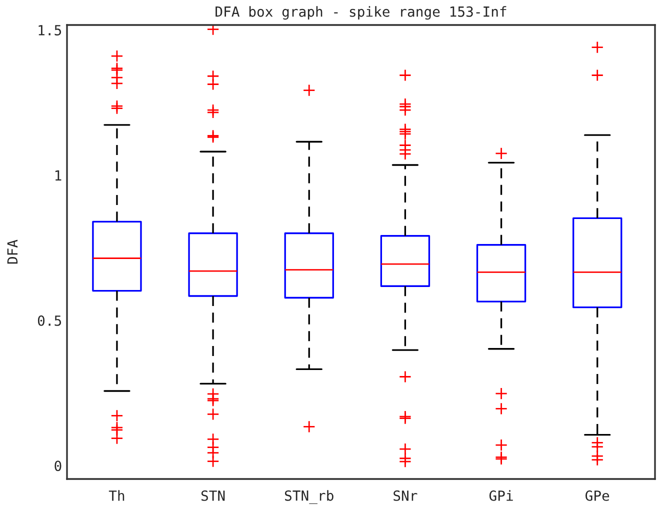 This screenshot has width=658, height=506. What do you see at coordinates (50, 320) in the screenshot?
I see `y-tick-label: 0.5` at bounding box center [50, 320].